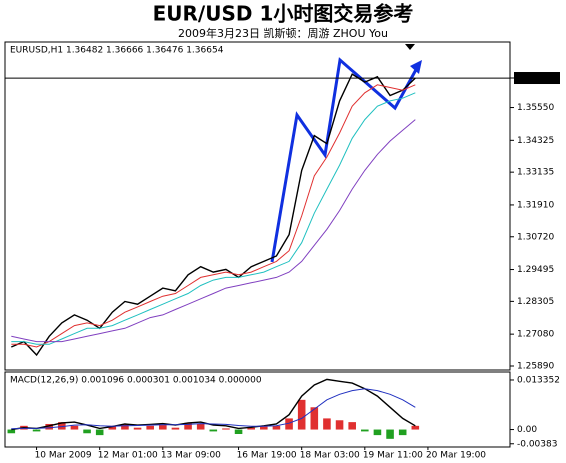  Describe the element at coordinates (535, 270) in the screenshot. I see `y-tick-label: 1.29495` at that location.